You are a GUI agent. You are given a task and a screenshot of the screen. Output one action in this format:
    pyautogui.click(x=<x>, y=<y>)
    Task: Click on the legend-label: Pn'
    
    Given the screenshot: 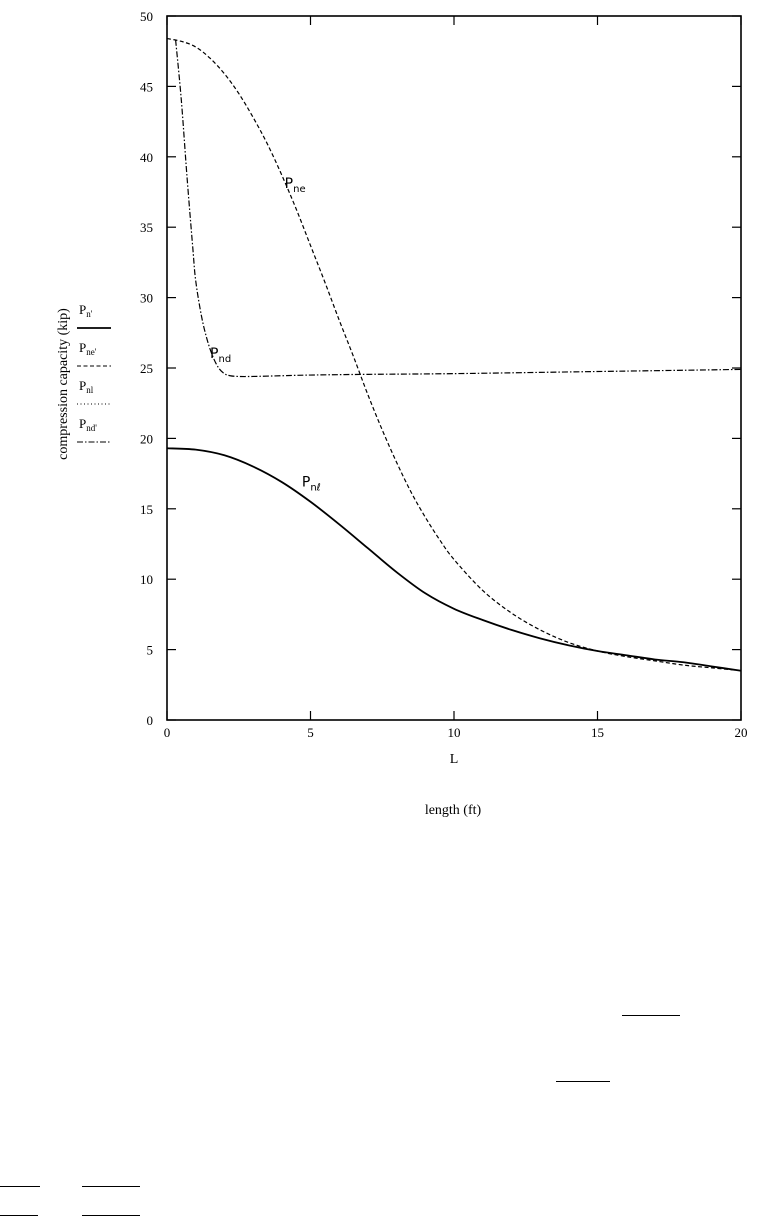 What is the action you would take?
    pyautogui.click(x=86, y=310)
    